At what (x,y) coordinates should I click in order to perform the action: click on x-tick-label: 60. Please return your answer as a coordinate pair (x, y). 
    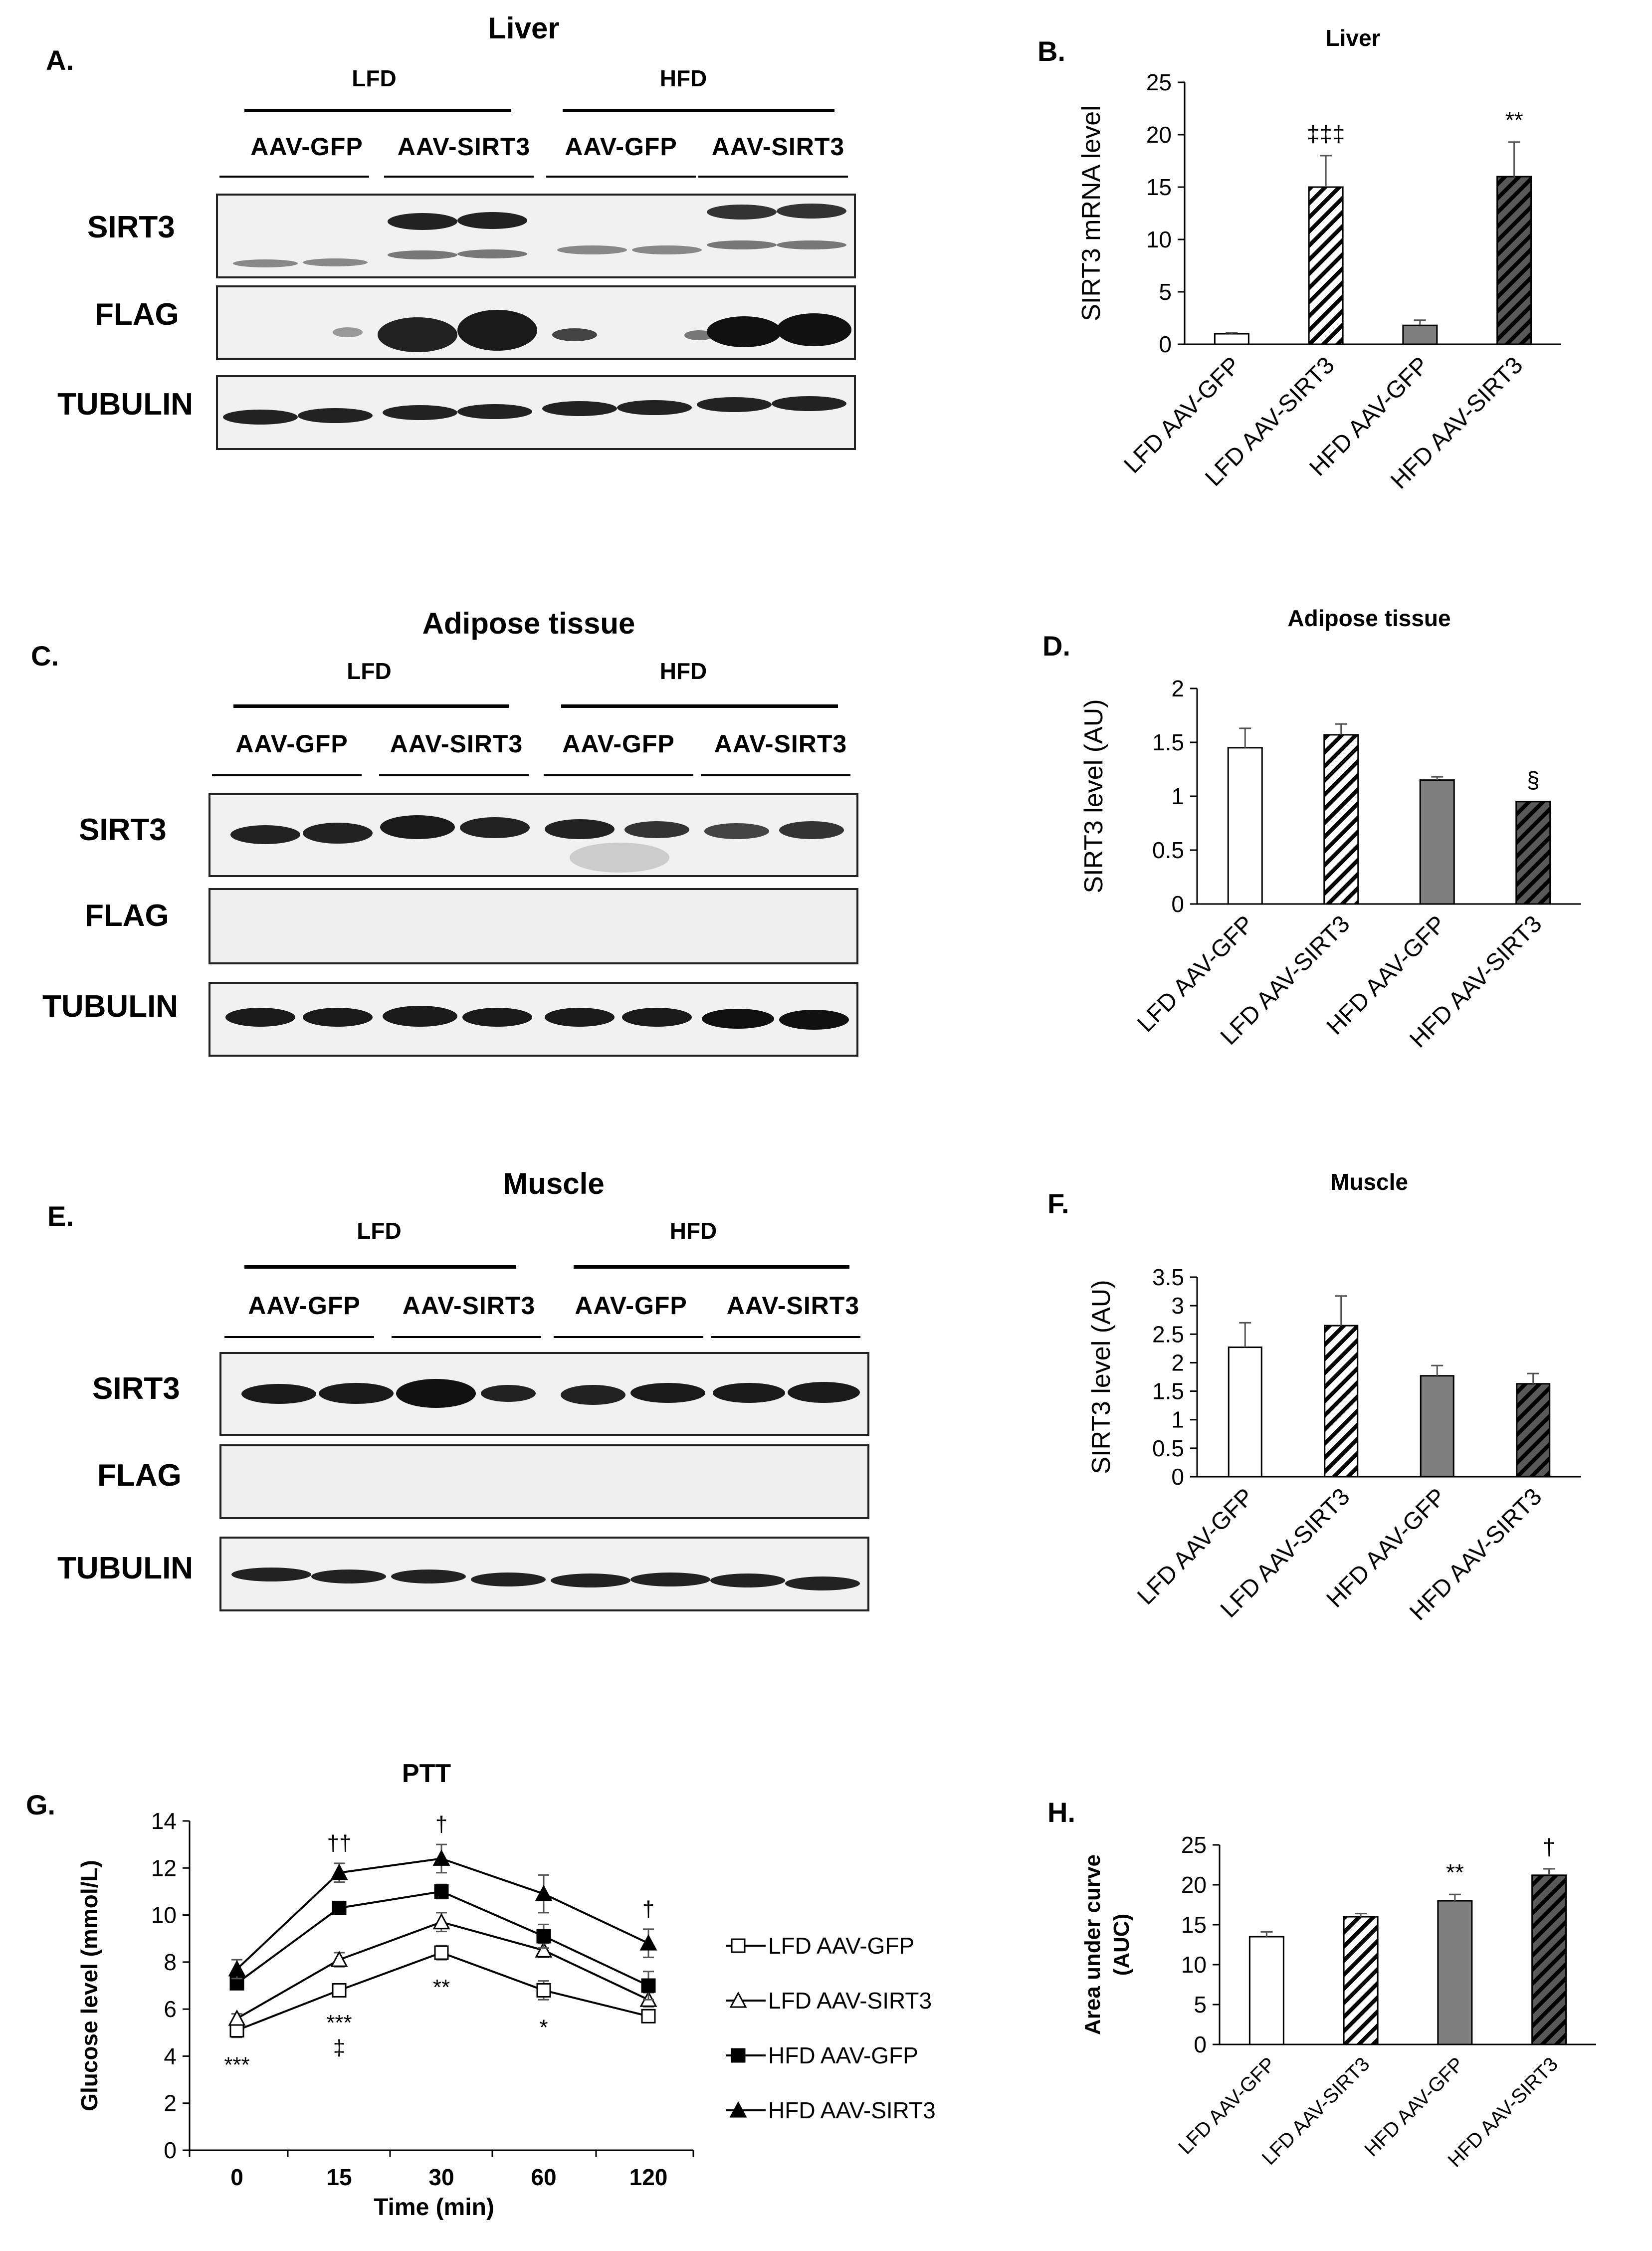
    Looking at the image, I should click on (543, 2177).